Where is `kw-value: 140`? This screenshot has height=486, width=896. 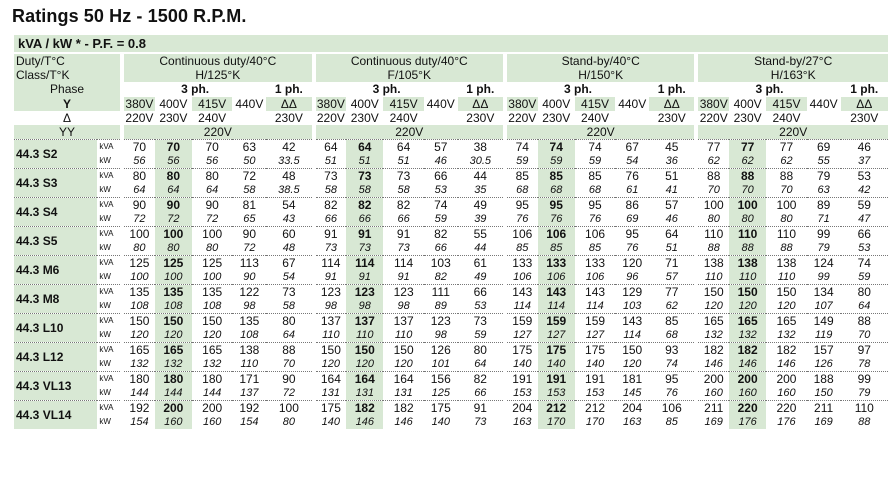
kw-value: 140 is located at coordinates (595, 363).